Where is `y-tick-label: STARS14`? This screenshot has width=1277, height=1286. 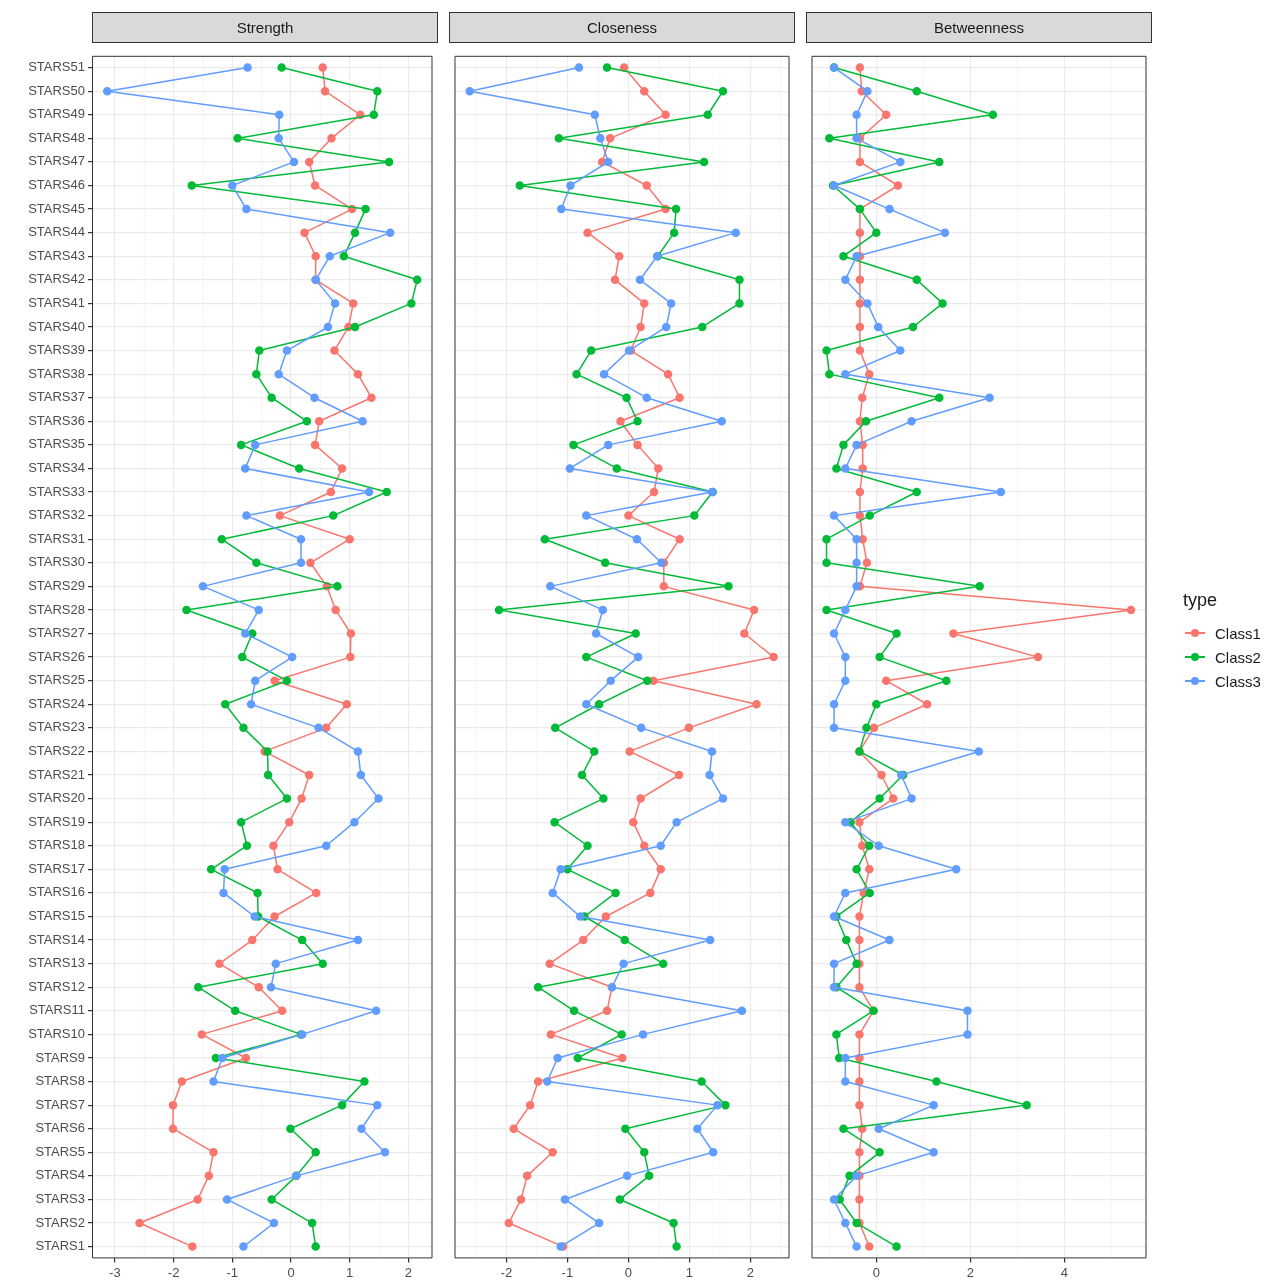 y-tick-label: STARS14 is located at coordinates (56, 939).